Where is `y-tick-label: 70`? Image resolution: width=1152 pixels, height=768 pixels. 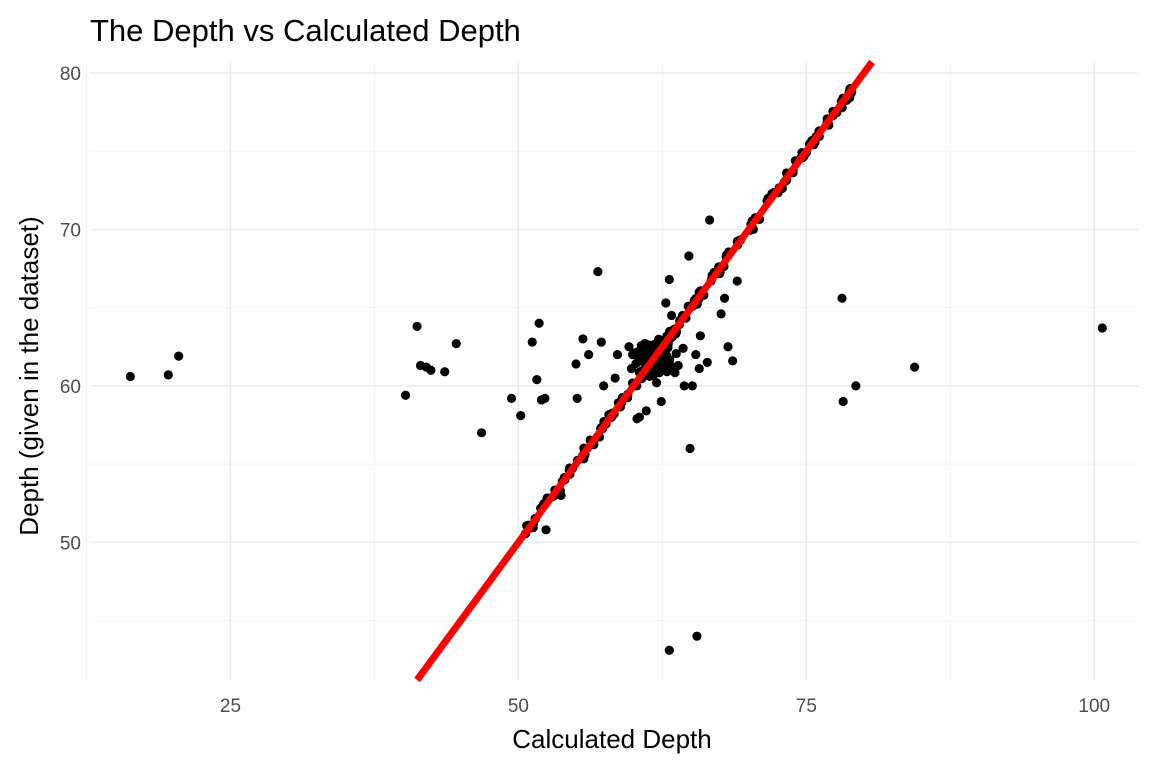
y-tick-label: 70 is located at coordinates (70, 230).